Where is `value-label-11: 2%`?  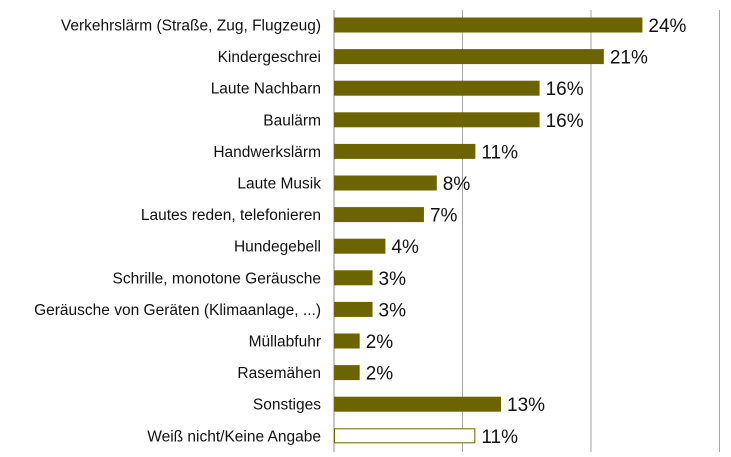 value-label-11: 2% is located at coordinates (380, 342).